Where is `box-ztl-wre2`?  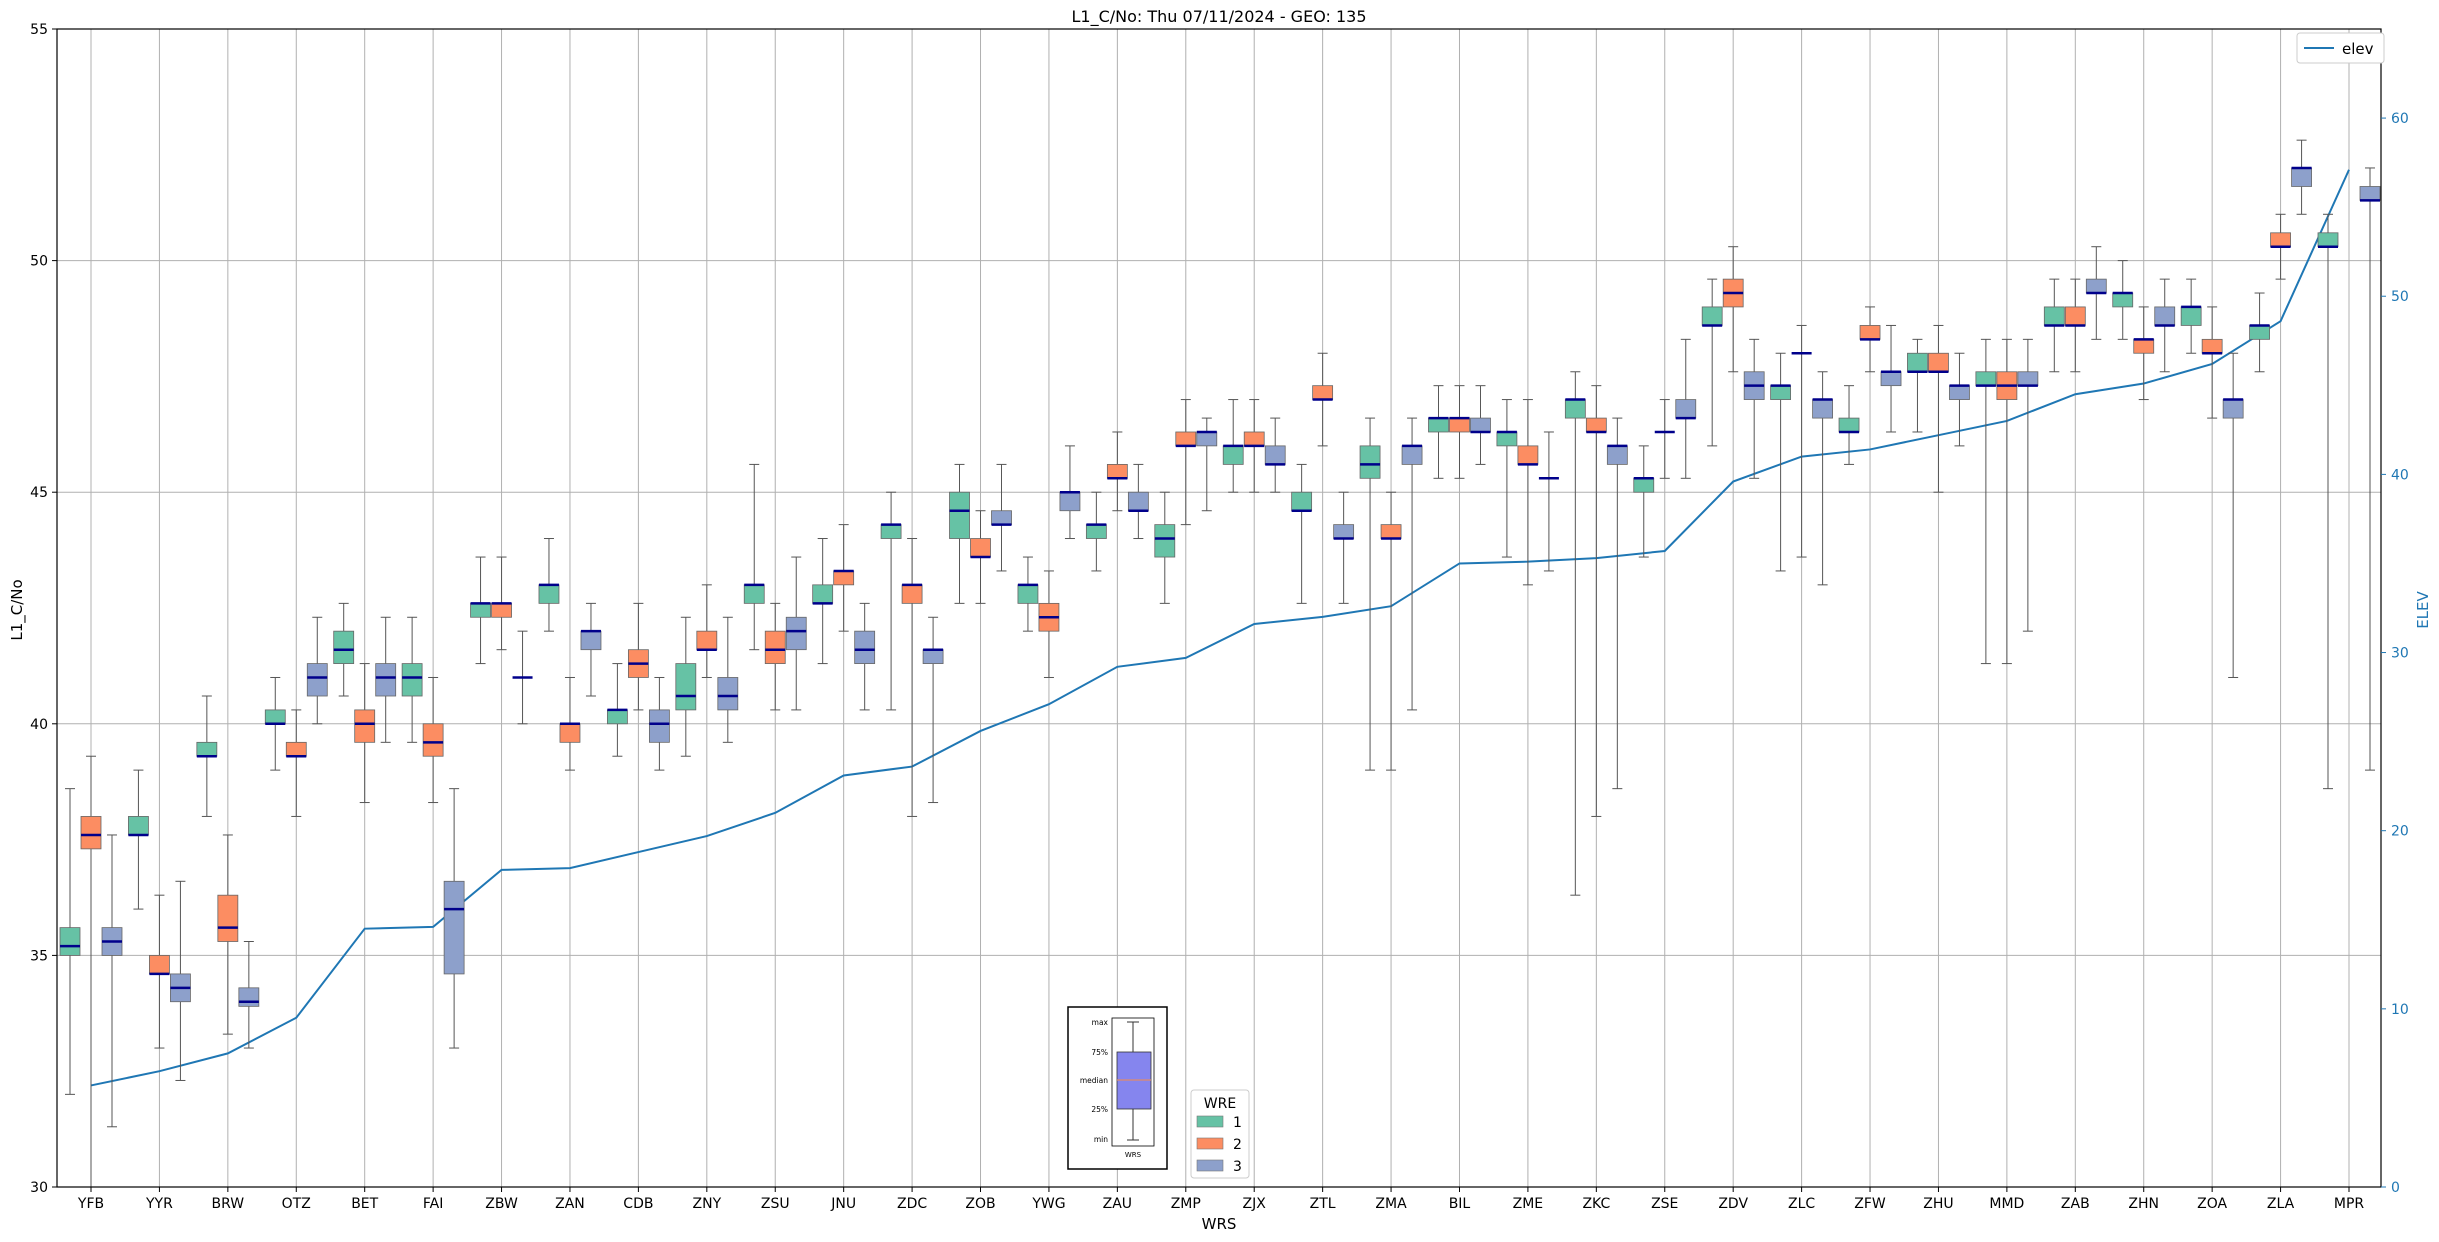
box-ztl-wre2 is located at coordinates (1323, 399).